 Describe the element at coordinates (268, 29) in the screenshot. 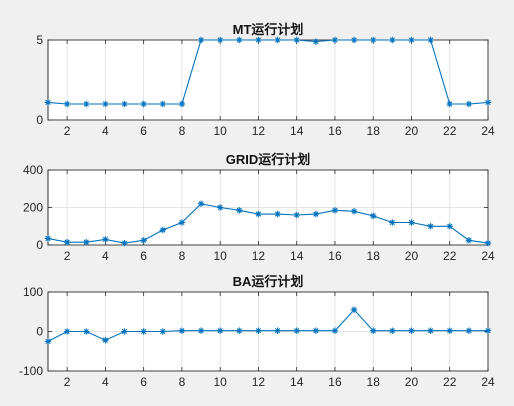

I see `chart-title: MT运行计划` at that location.